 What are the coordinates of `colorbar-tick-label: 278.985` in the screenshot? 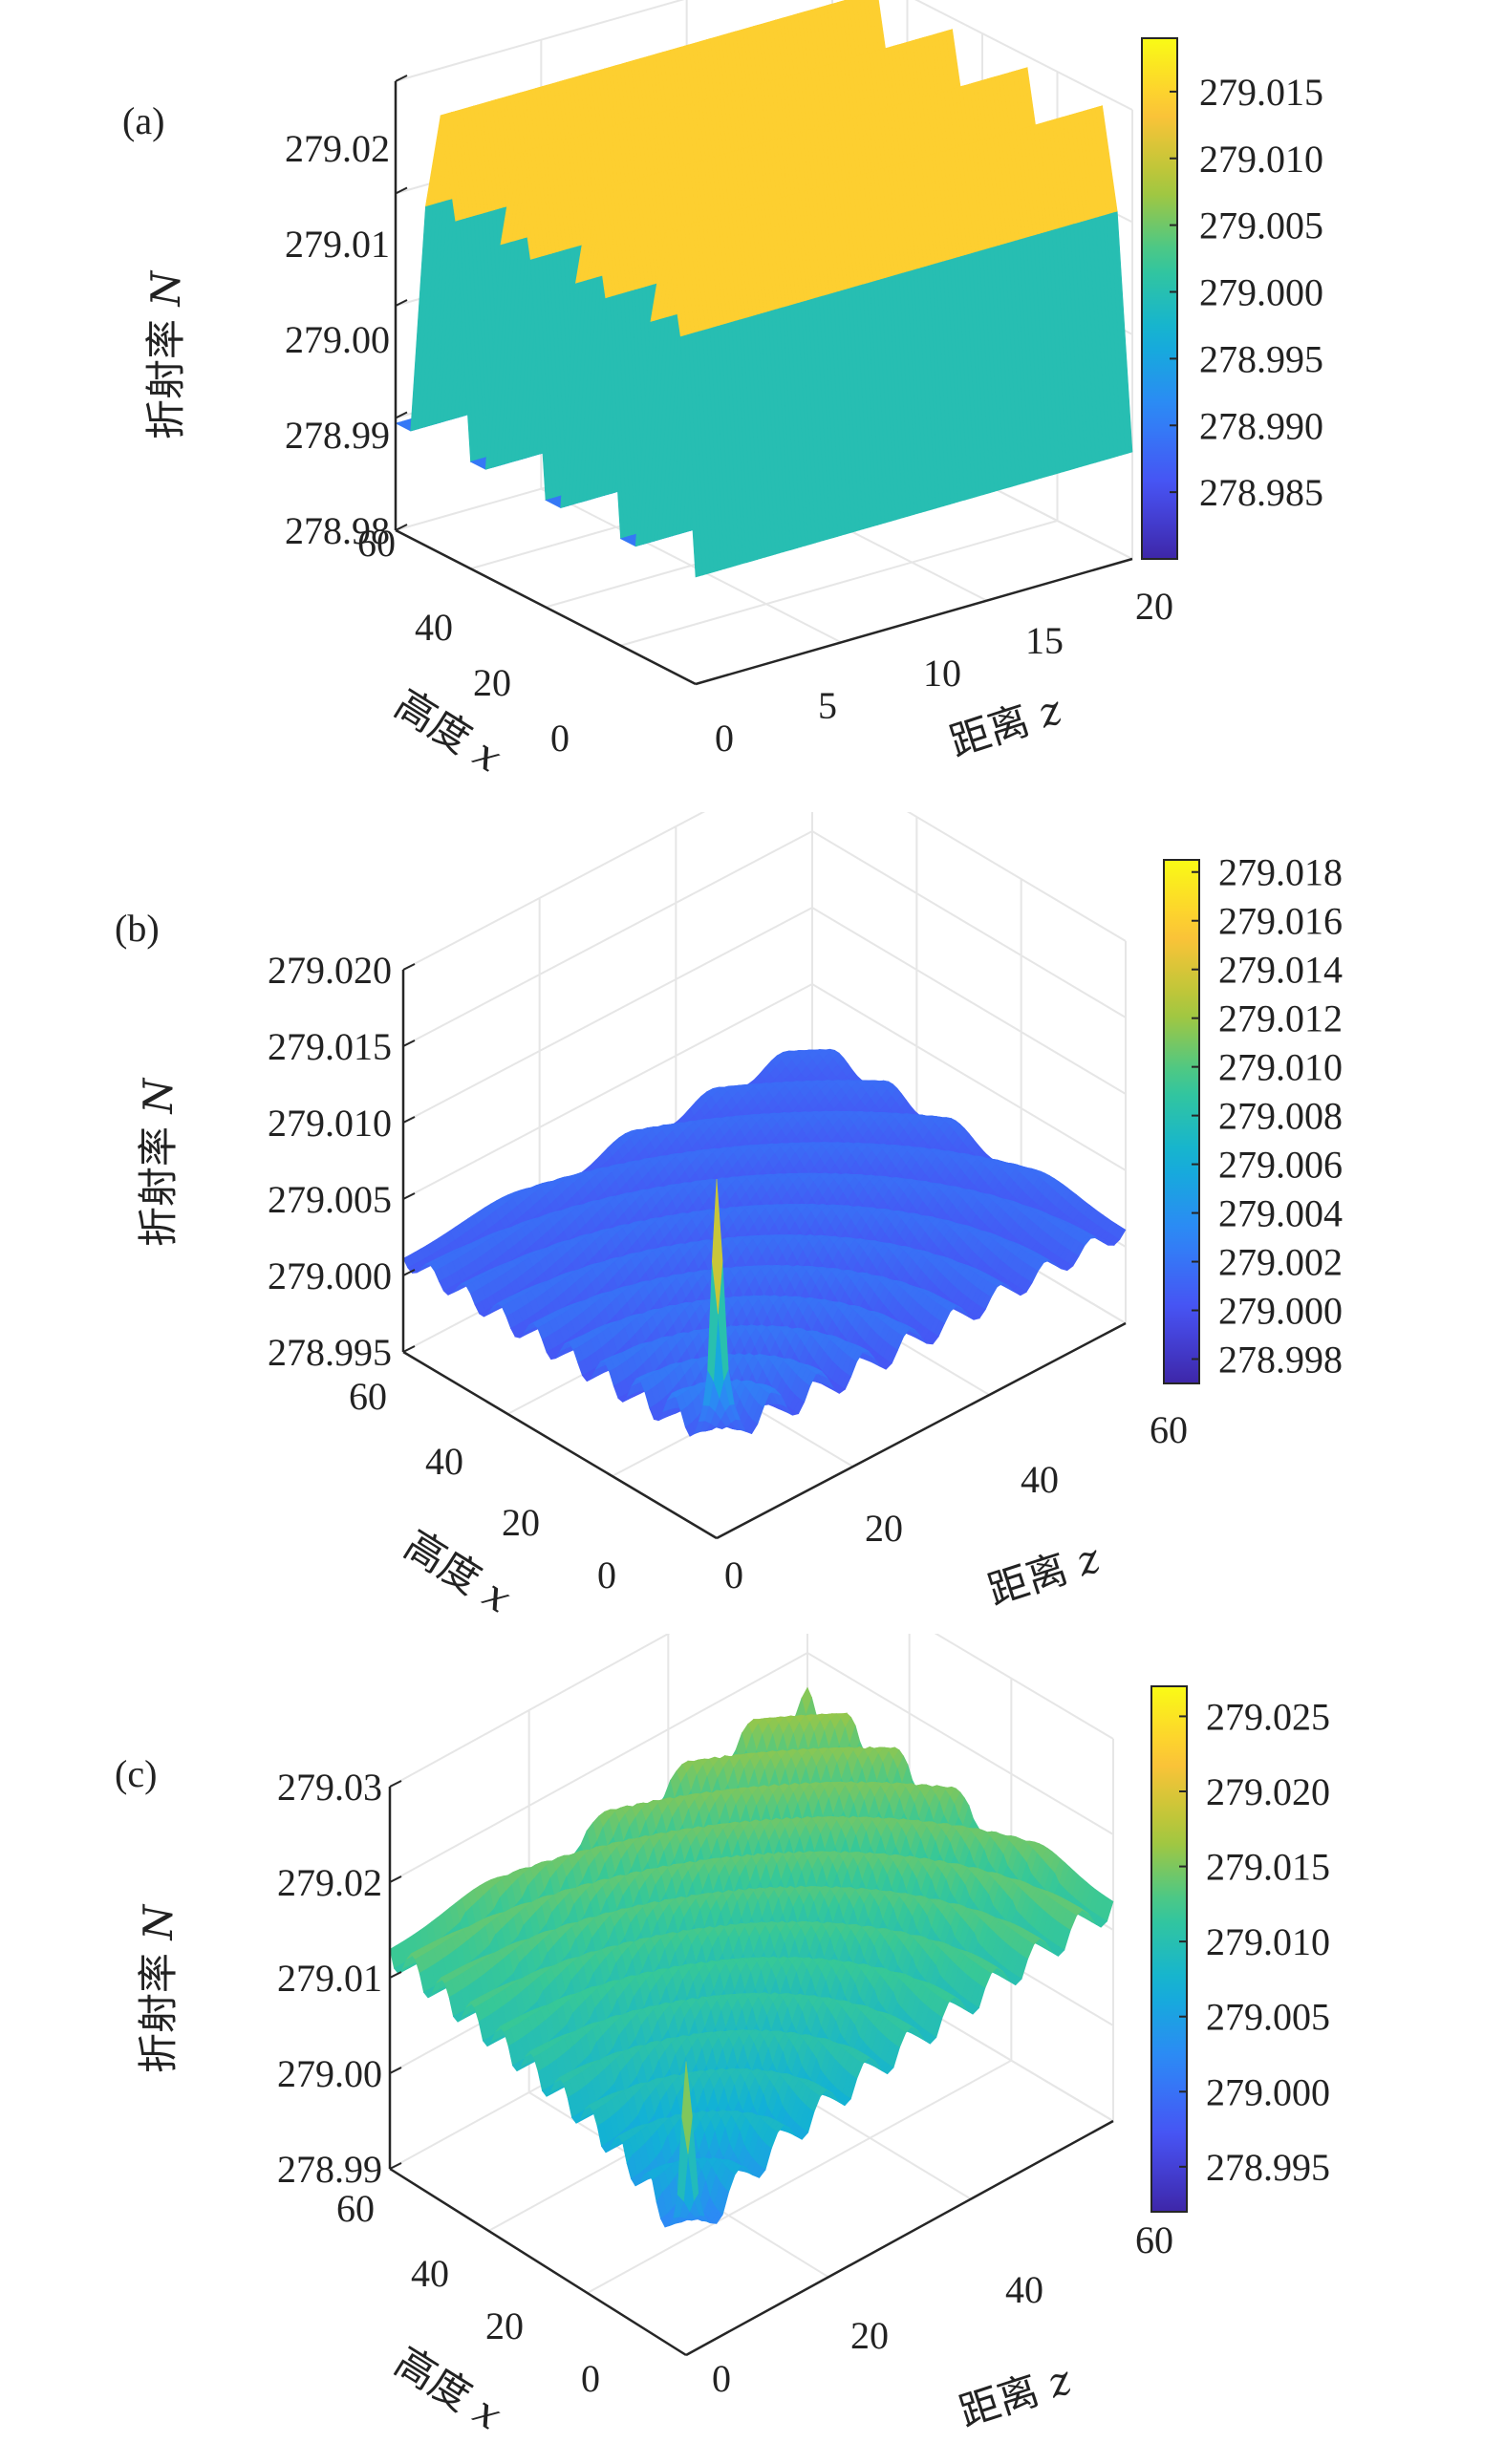 It's located at (1261, 492).